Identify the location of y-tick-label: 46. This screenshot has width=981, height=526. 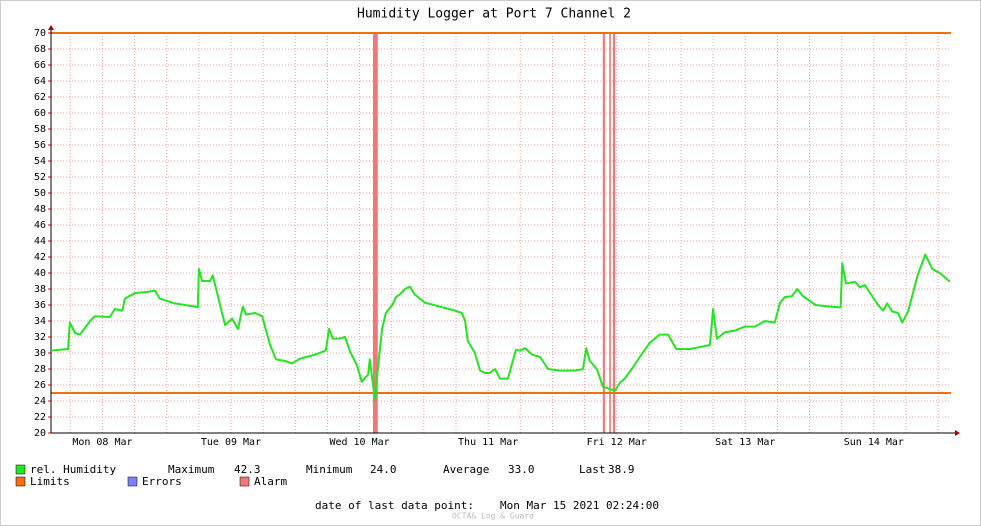
(40, 225).